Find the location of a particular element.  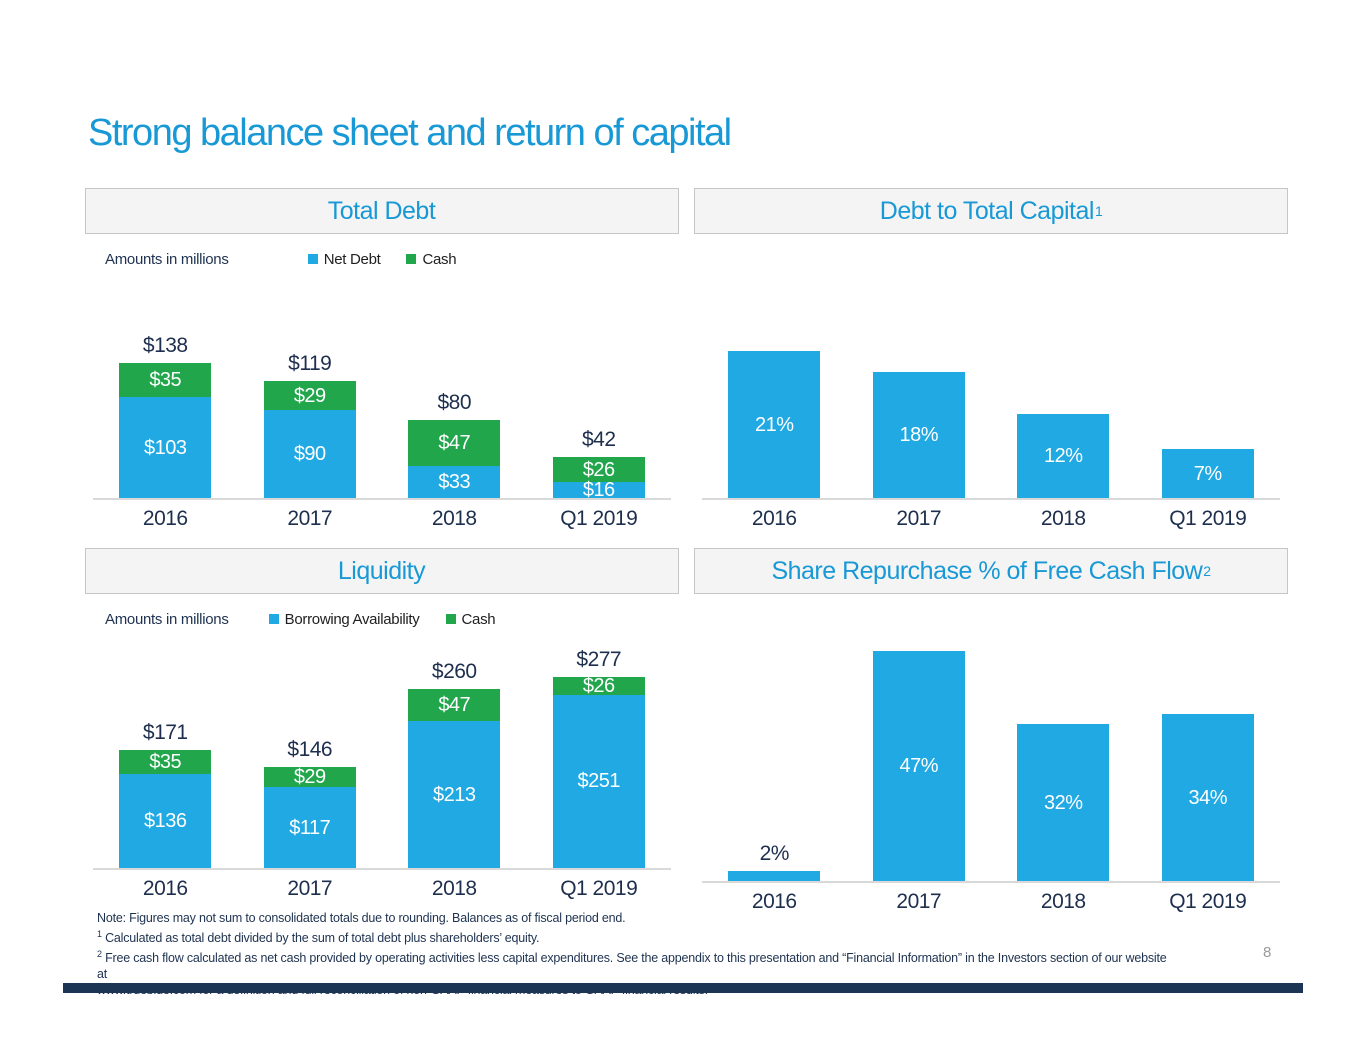

bar is located at coordinates (774, 876).